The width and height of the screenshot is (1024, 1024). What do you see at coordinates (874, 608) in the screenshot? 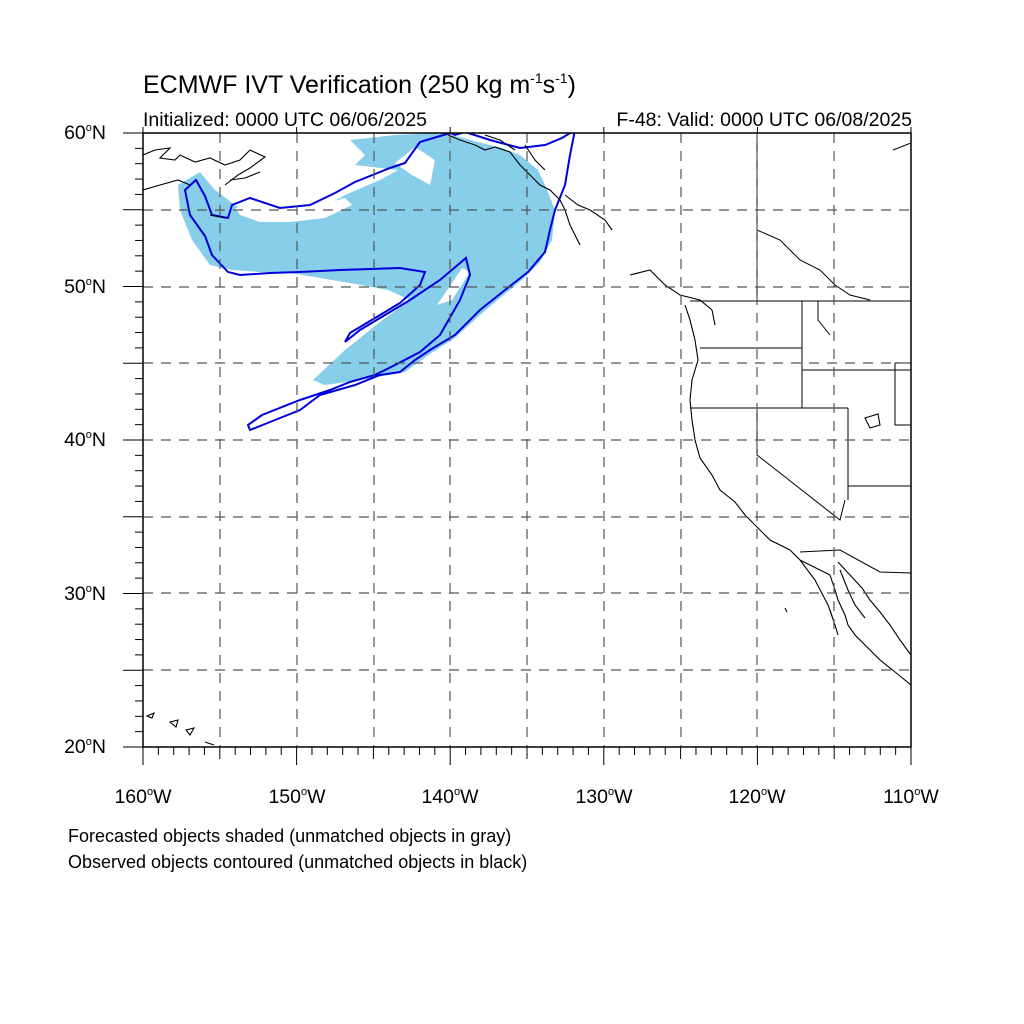
I see `coastline-gulf-of-california` at bounding box center [874, 608].